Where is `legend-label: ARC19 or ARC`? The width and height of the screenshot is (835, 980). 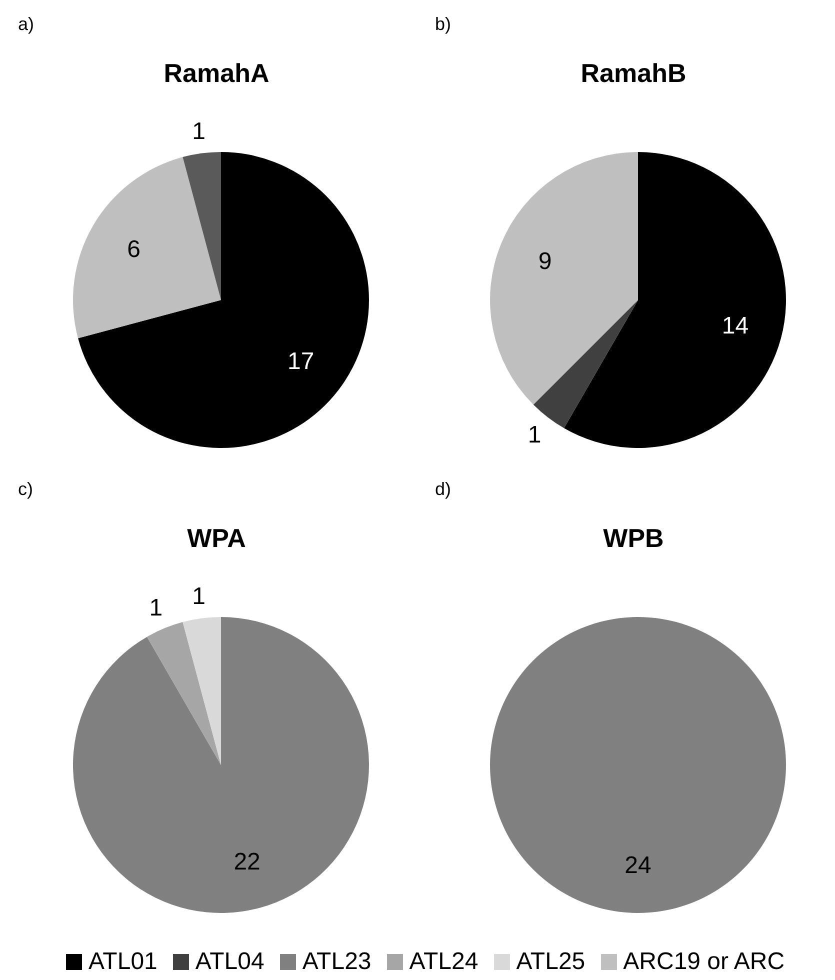 legend-label: ARC19 or ARC is located at coordinates (704, 962).